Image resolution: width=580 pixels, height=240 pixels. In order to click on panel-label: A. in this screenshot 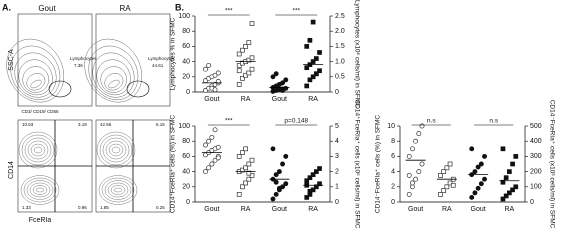, I will do `click(6, 7)`.